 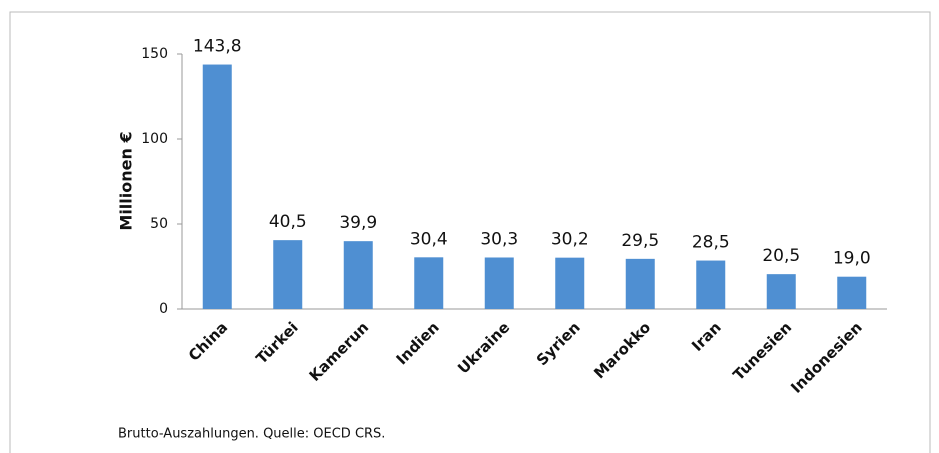 What do you see at coordinates (154, 54) in the screenshot?
I see `y-tick-label: 150` at bounding box center [154, 54].